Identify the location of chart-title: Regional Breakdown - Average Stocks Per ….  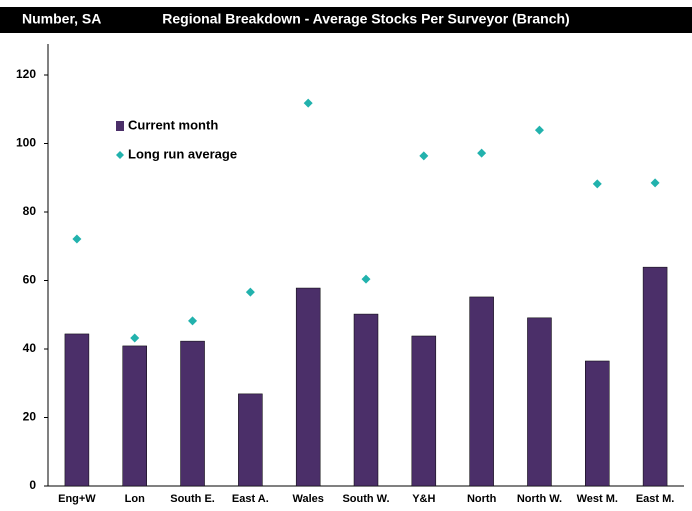
(365, 19).